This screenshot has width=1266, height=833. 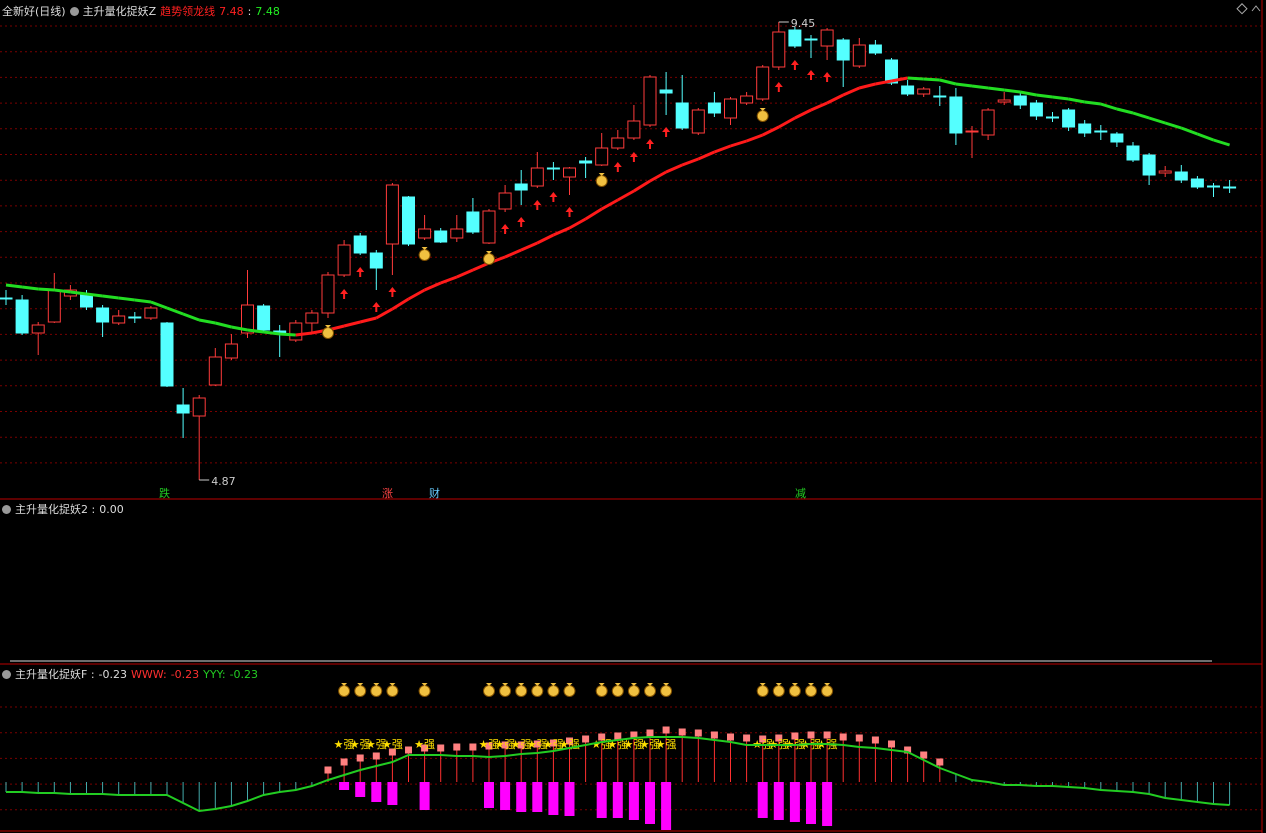 What do you see at coordinates (223, 481) in the screenshot?
I see `low-label: 4.87` at bounding box center [223, 481].